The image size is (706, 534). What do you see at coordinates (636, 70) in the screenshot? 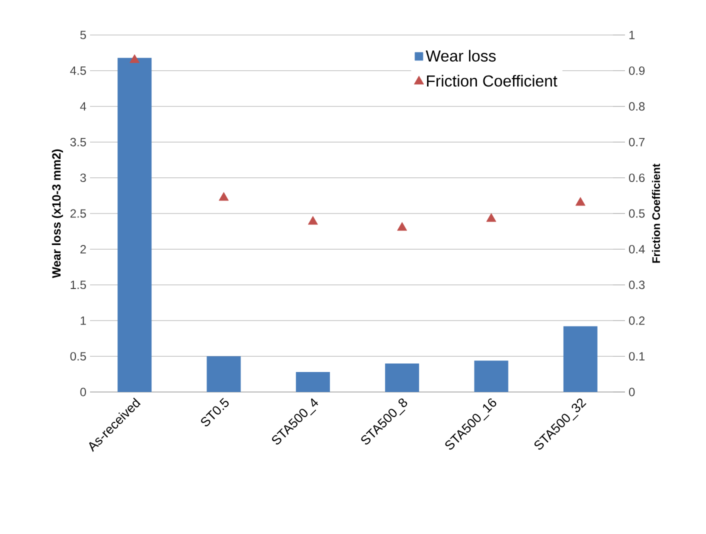
I see `y2-tick-label: 0.9` at bounding box center [636, 70].